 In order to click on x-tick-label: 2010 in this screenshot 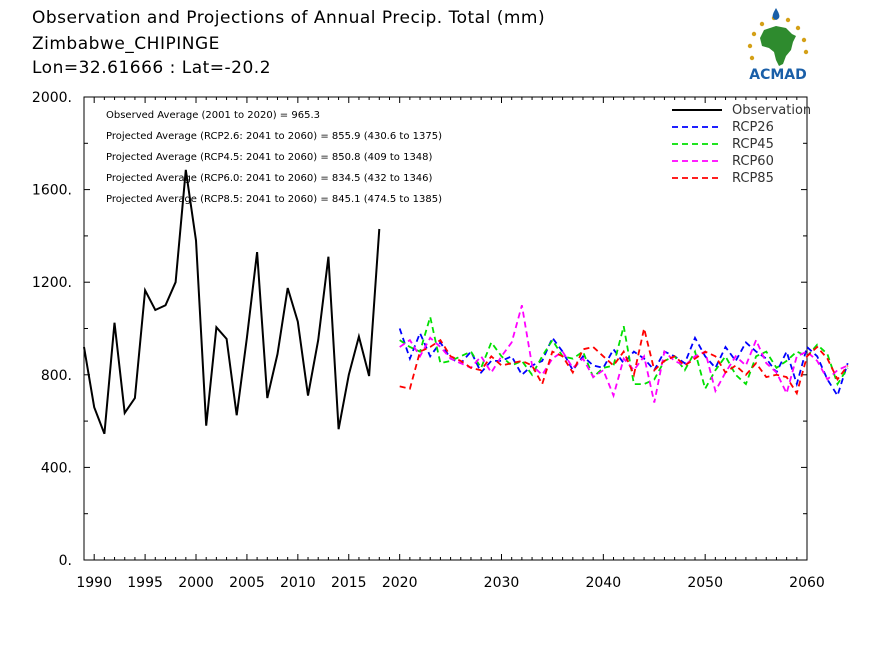, I will do `click(298, 583)`.